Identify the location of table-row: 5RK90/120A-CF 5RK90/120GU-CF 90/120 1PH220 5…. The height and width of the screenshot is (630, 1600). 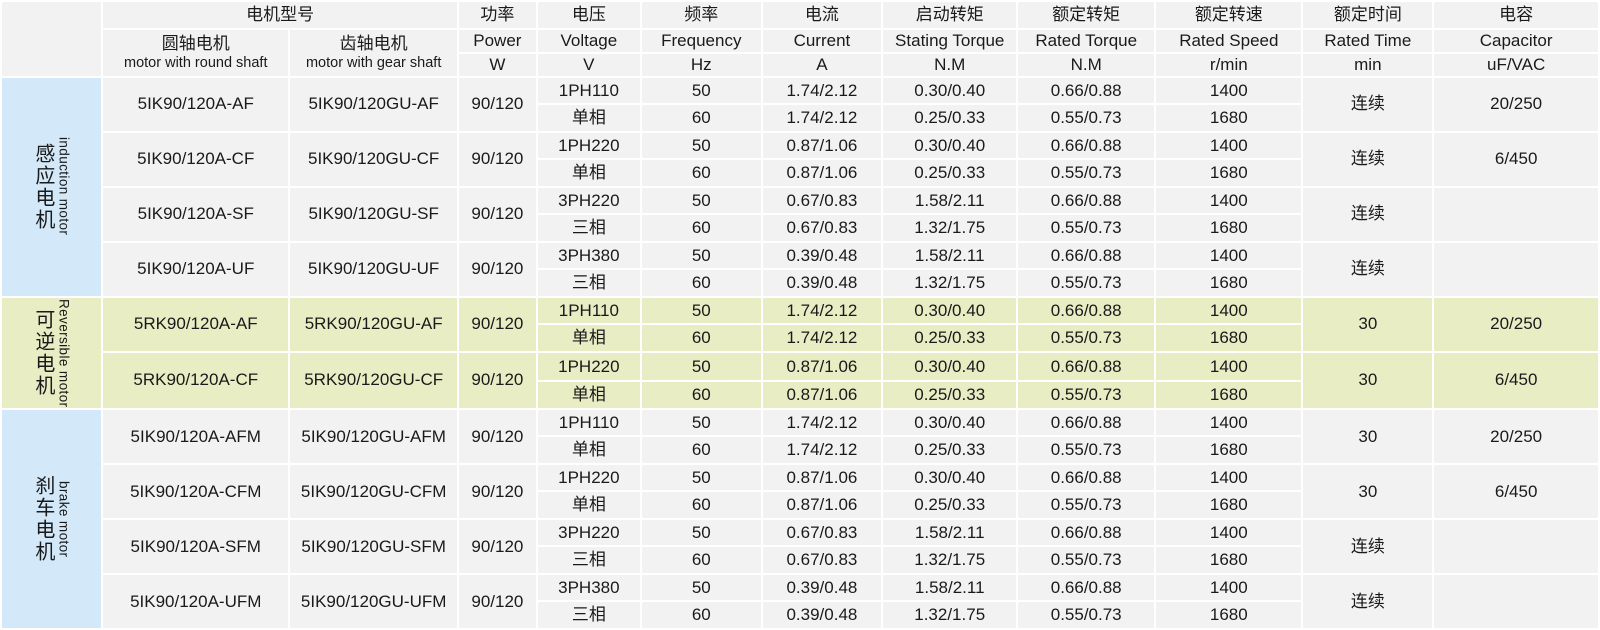
(800, 380).